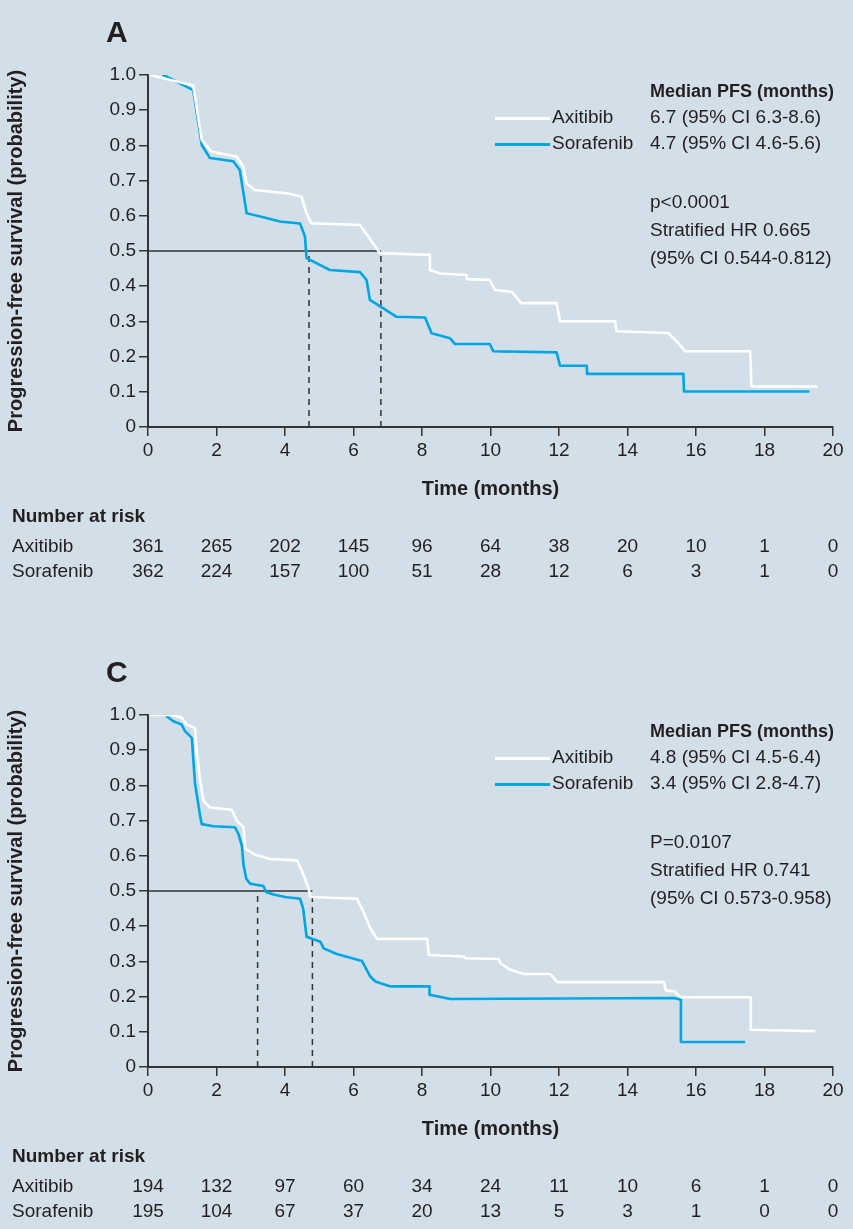  I want to click on annotation: 6.7 (95% CI 6.3-8.6), so click(736, 117).